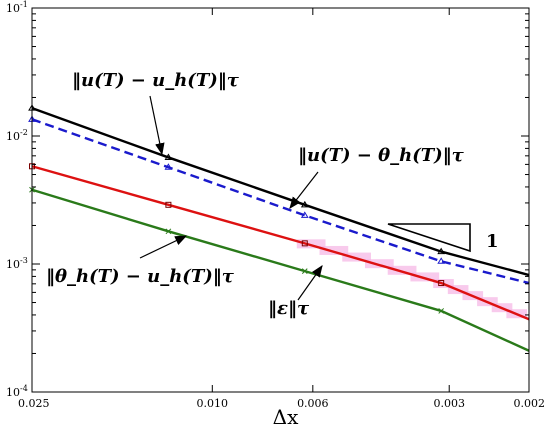 The width and height of the screenshot is (550, 435). Describe the element at coordinates (313, 403) in the screenshot. I see `x-tick-label: 0.006` at that location.